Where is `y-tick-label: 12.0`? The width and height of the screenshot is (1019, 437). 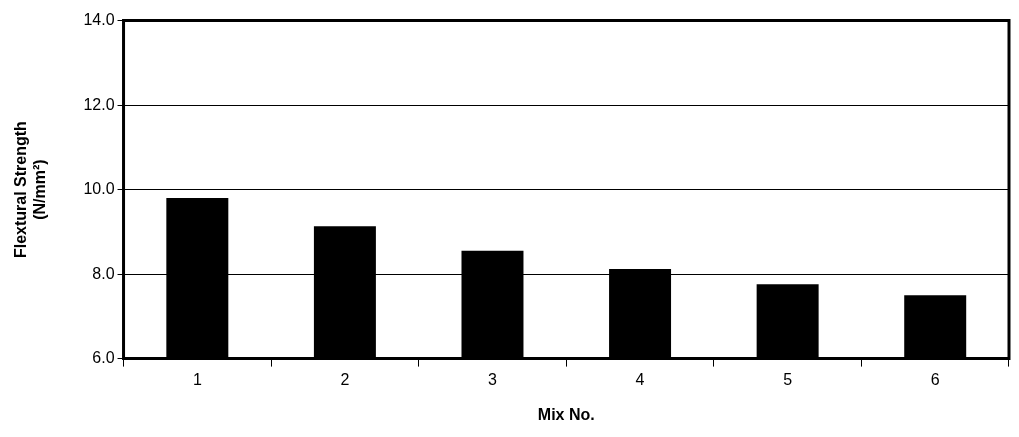
y-tick-label: 12.0 is located at coordinates (99, 104).